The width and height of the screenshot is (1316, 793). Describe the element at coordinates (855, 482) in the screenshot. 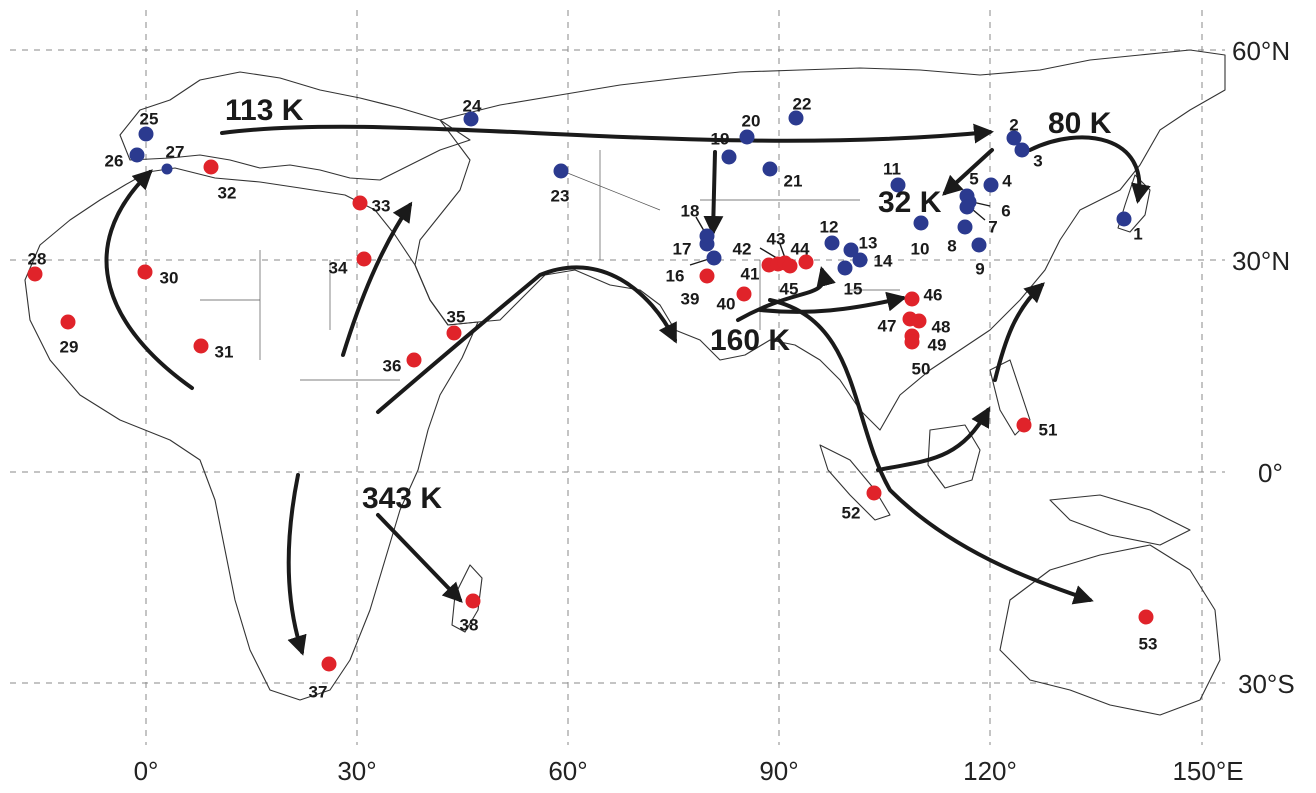

I see `coastline-sumatra` at that location.